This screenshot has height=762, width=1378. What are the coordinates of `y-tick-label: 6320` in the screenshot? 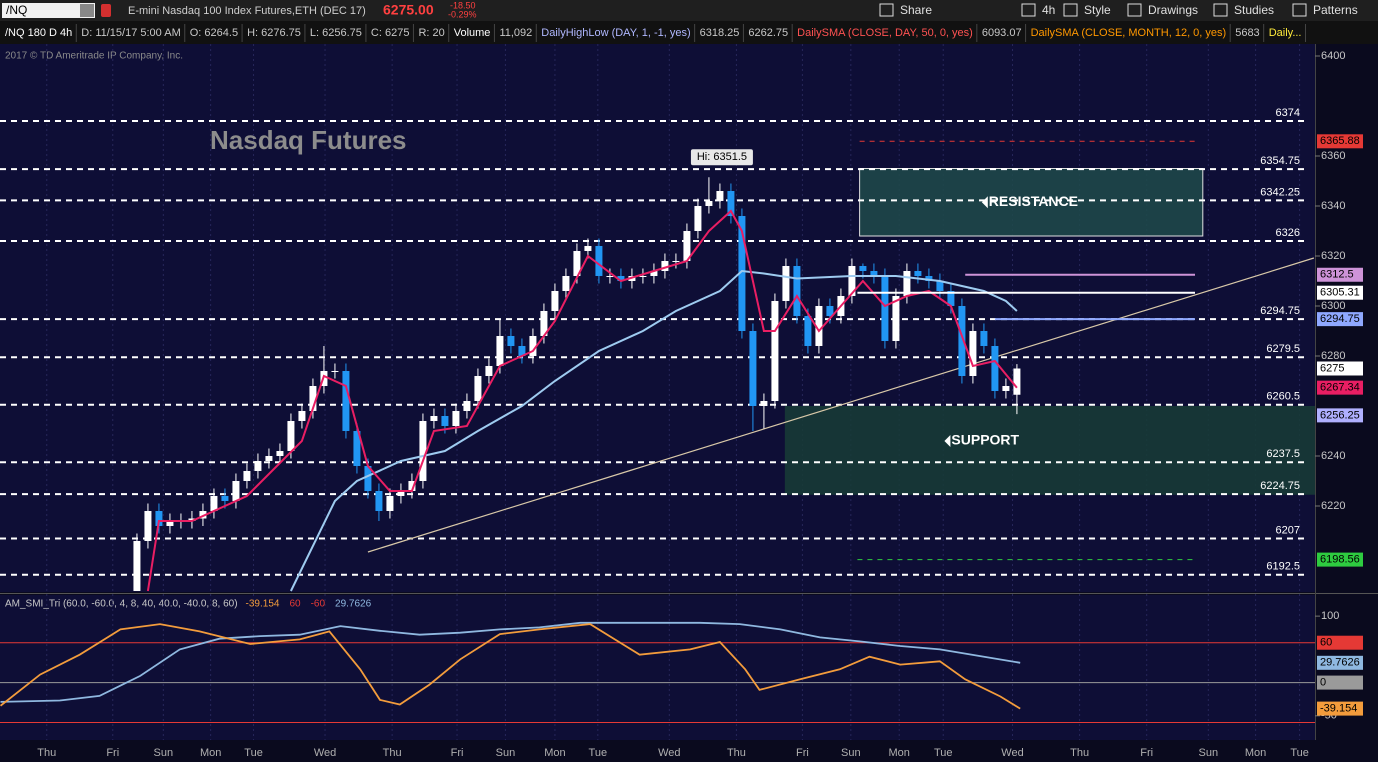 It's located at (1333, 256).